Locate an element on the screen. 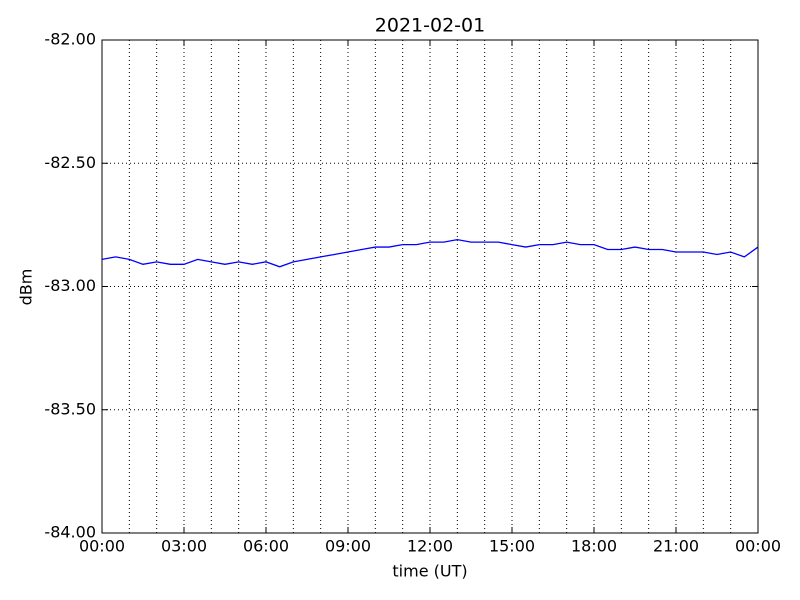 Image resolution: width=800 pixels, height=600 pixels. y-tick-label: -82.00 is located at coordinates (70, 39).